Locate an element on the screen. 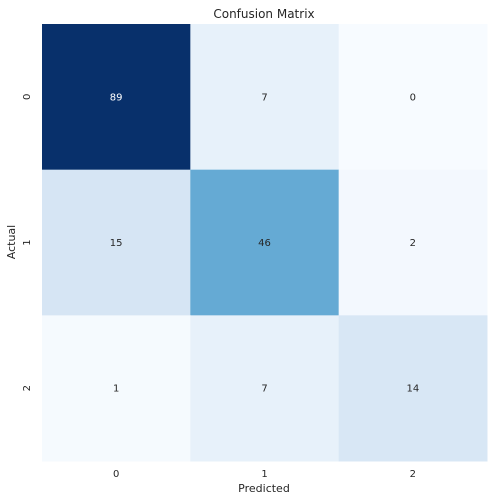 The height and width of the screenshot is (499, 495). cell-value-label: 14 is located at coordinates (412, 389).